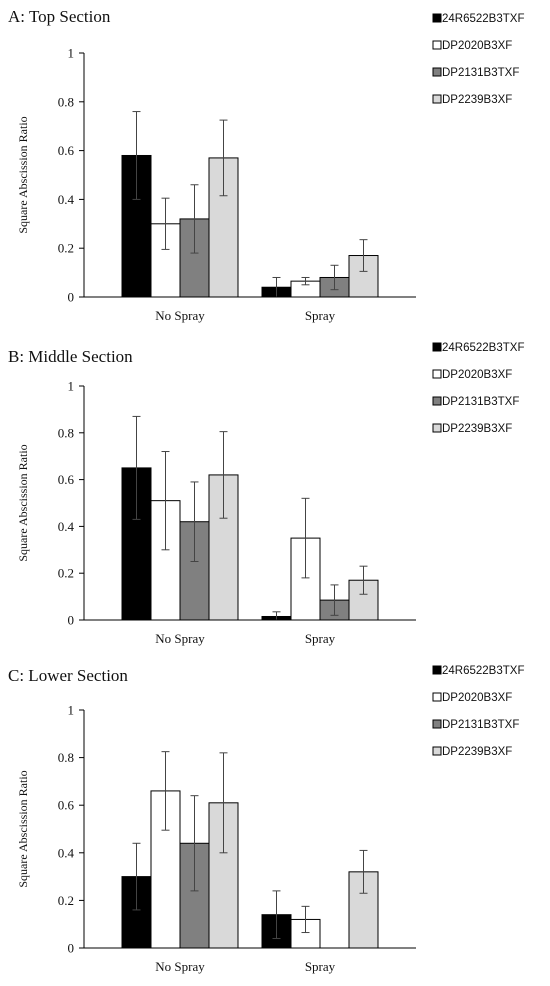 This screenshot has height=986, width=550. I want to click on panel-title: A: Top Section, so click(59, 16).